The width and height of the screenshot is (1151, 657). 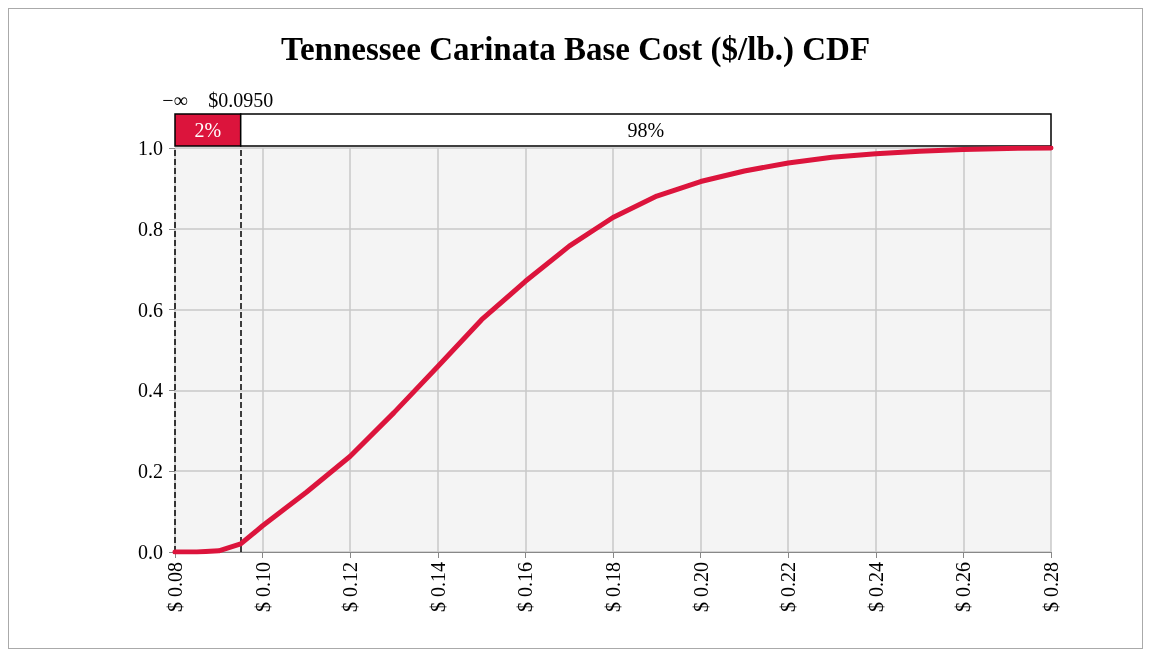 What do you see at coordinates (175, 587) in the screenshot?
I see `x-tick-label: $ 0.08` at bounding box center [175, 587].